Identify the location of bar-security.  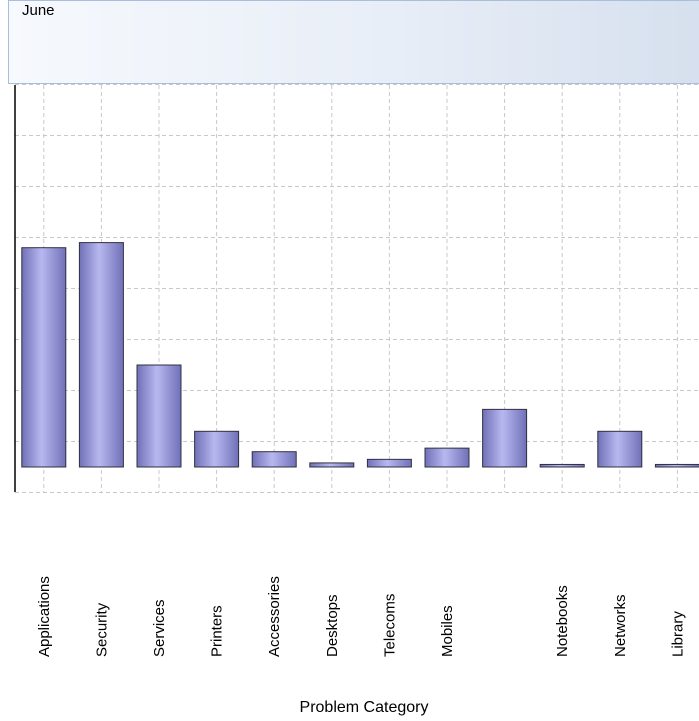
(101, 355).